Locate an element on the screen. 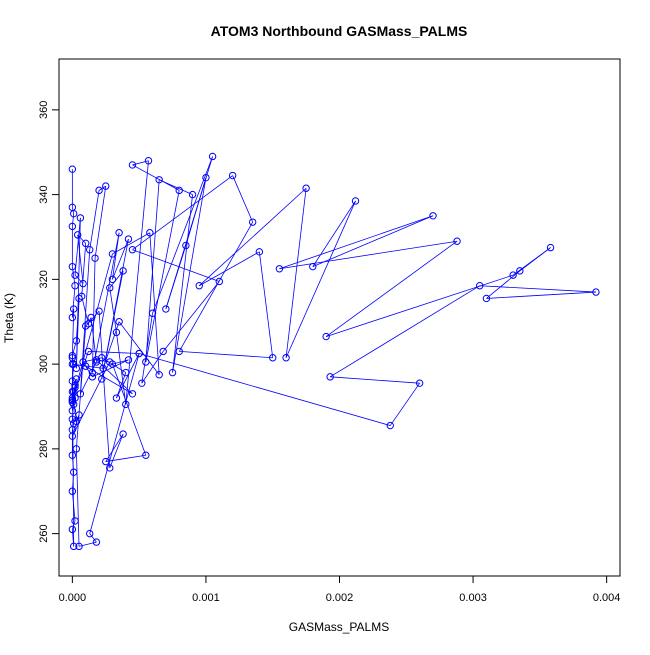 The image size is (650, 655). x-tick-label: 0.004 is located at coordinates (607, 598).